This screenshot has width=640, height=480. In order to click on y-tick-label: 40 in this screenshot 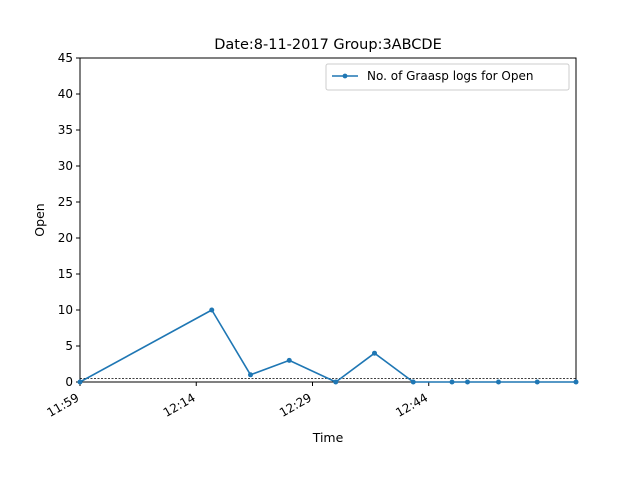, I will do `click(65, 94)`.